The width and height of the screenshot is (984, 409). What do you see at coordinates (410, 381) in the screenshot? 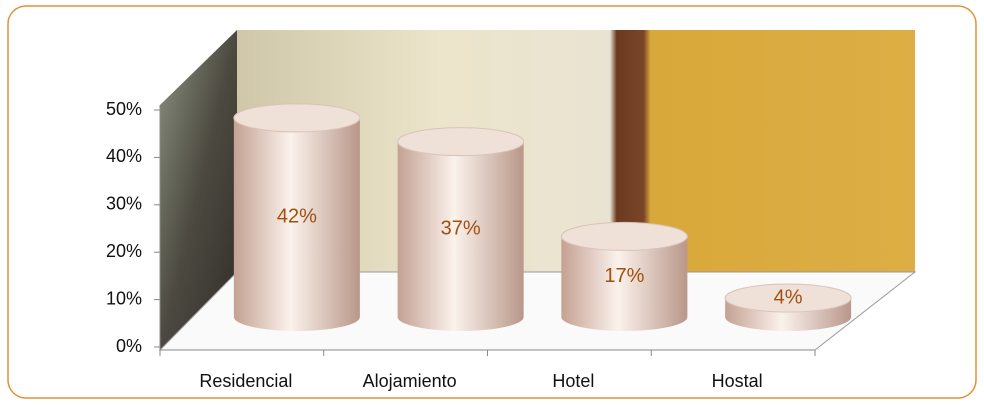
I see `x-tick-label: Alojamiento` at bounding box center [410, 381].